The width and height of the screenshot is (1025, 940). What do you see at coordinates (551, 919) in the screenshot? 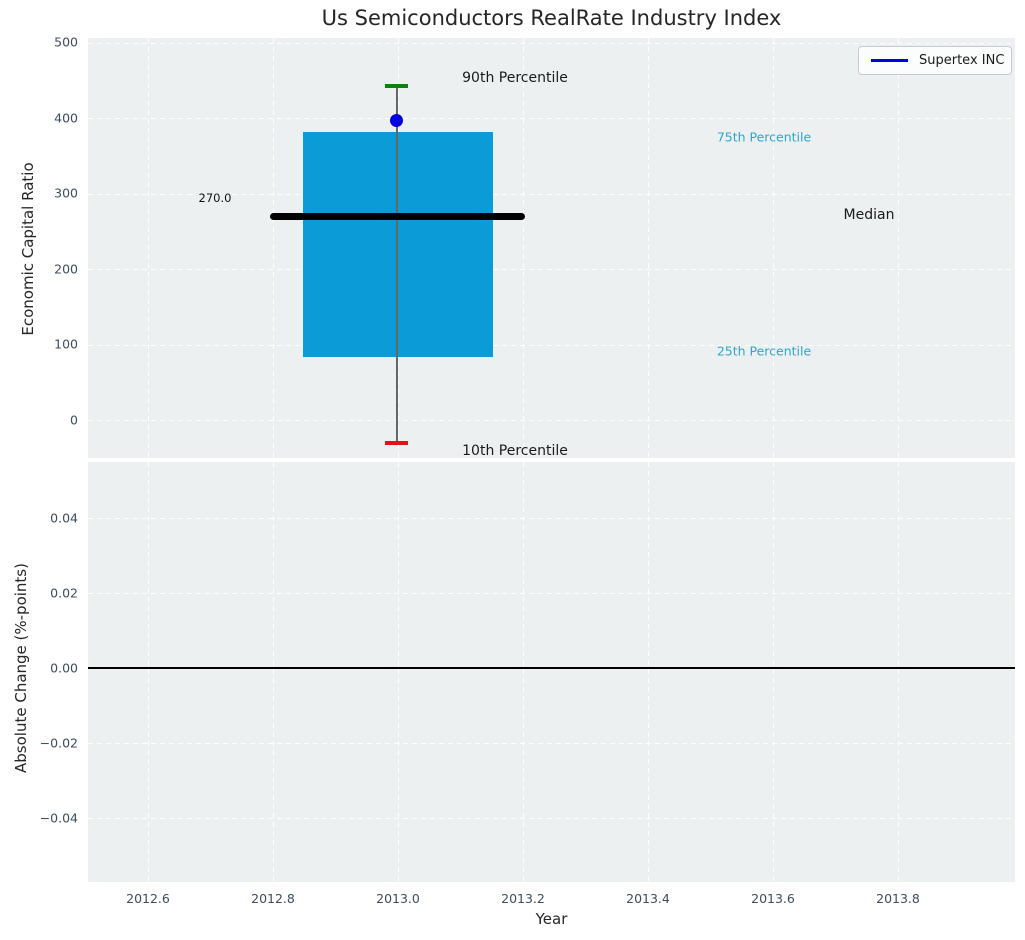
I see `x-axis-title: Year` at bounding box center [551, 919].